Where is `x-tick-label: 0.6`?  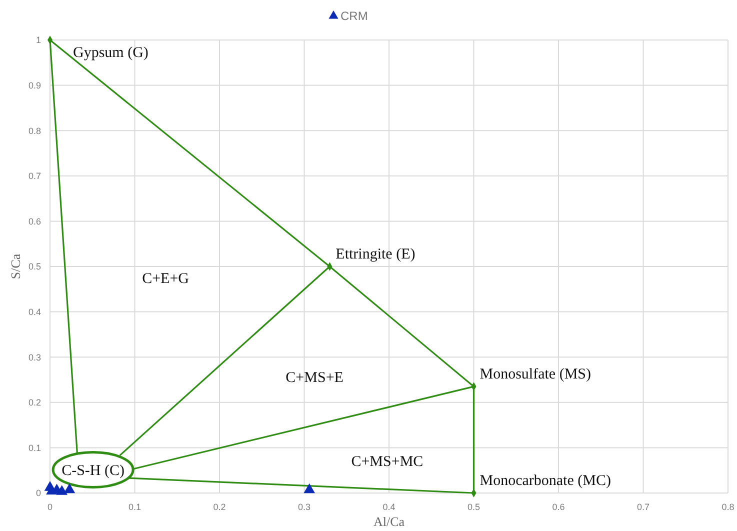 x-tick-label: 0.6 is located at coordinates (558, 507).